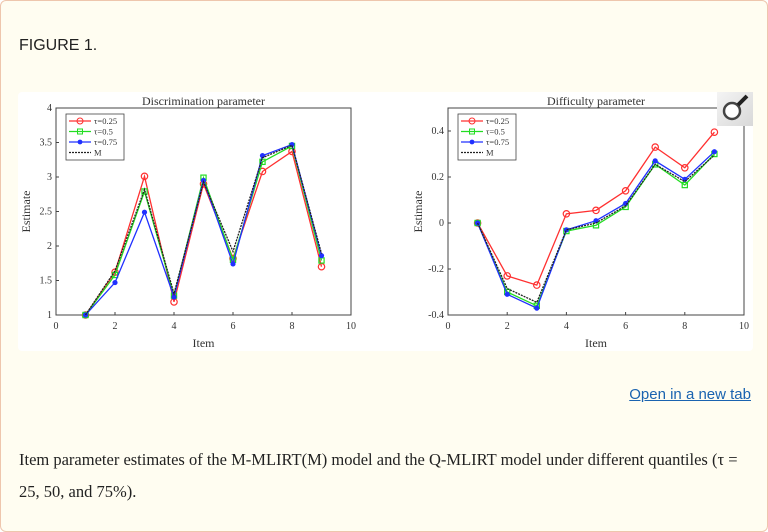 This screenshot has width=768, height=532. I want to click on open-in-new-tab-link: Open in a new tab, so click(690, 394).